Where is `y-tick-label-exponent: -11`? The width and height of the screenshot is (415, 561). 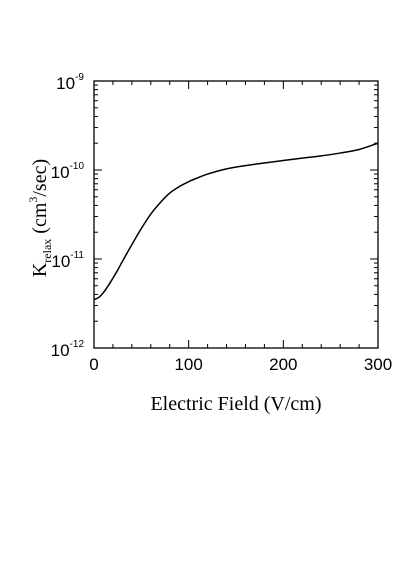
y-tick-label-exponent: -11 is located at coordinates (77, 255).